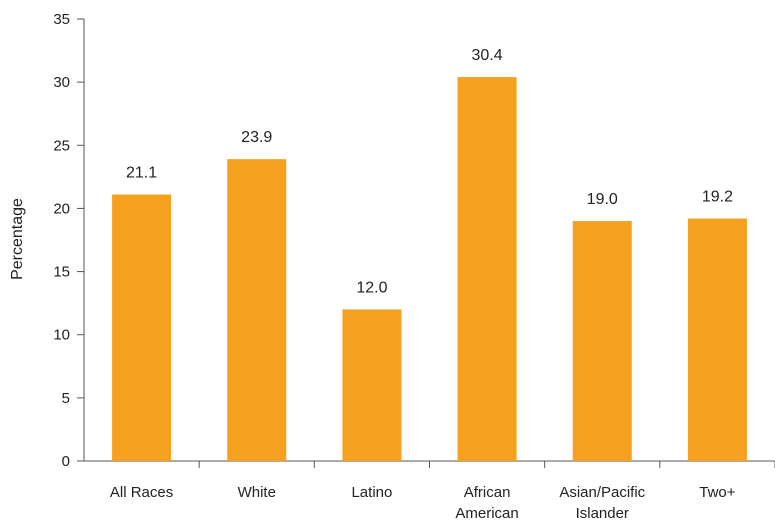 This screenshot has height=529, width=775. What do you see at coordinates (61, 145) in the screenshot?
I see `y-tick-label: 25` at bounding box center [61, 145].